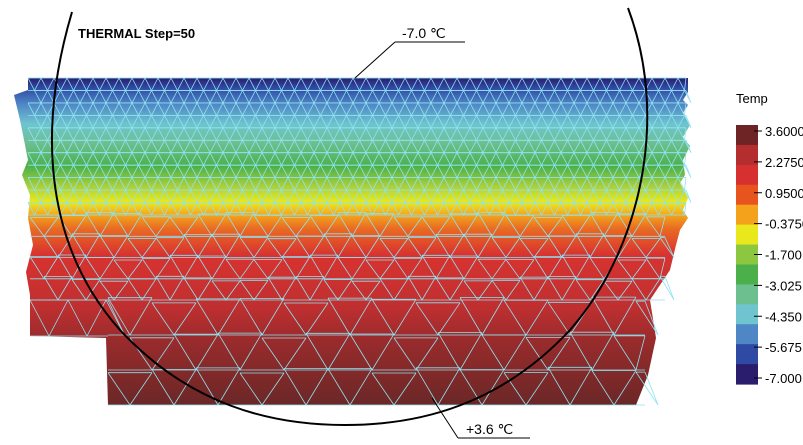 The image size is (803, 445). What do you see at coordinates (784, 162) in the screenshot?
I see `legend-tick-label: 2.2750` at bounding box center [784, 162].